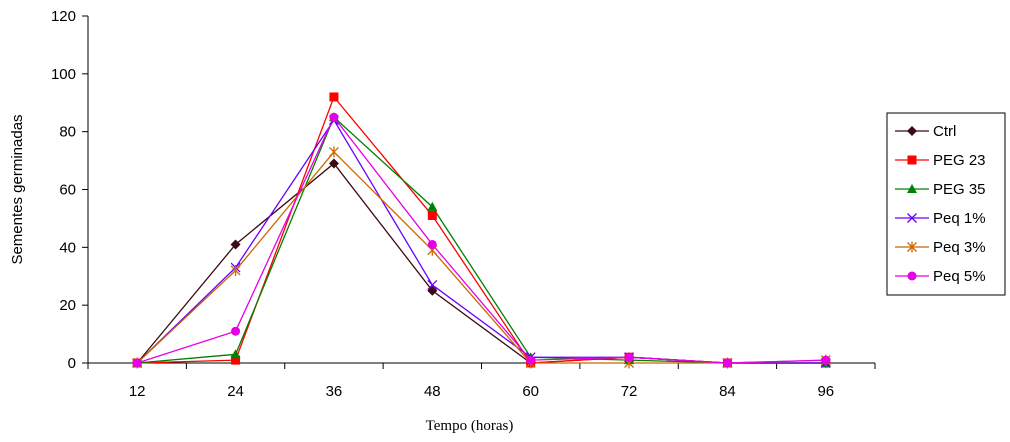 The width and height of the screenshot is (1010, 442). I want to click on y-tick-label: 60, so click(67, 190).